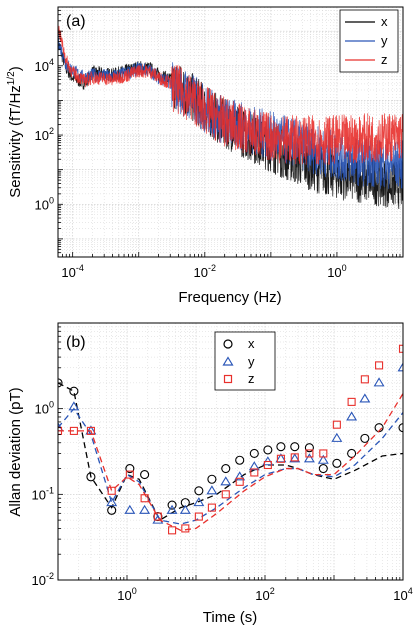 The width and height of the screenshot is (415, 631). I want to click on y-tick-label: 10⁴, so click(44, 65).